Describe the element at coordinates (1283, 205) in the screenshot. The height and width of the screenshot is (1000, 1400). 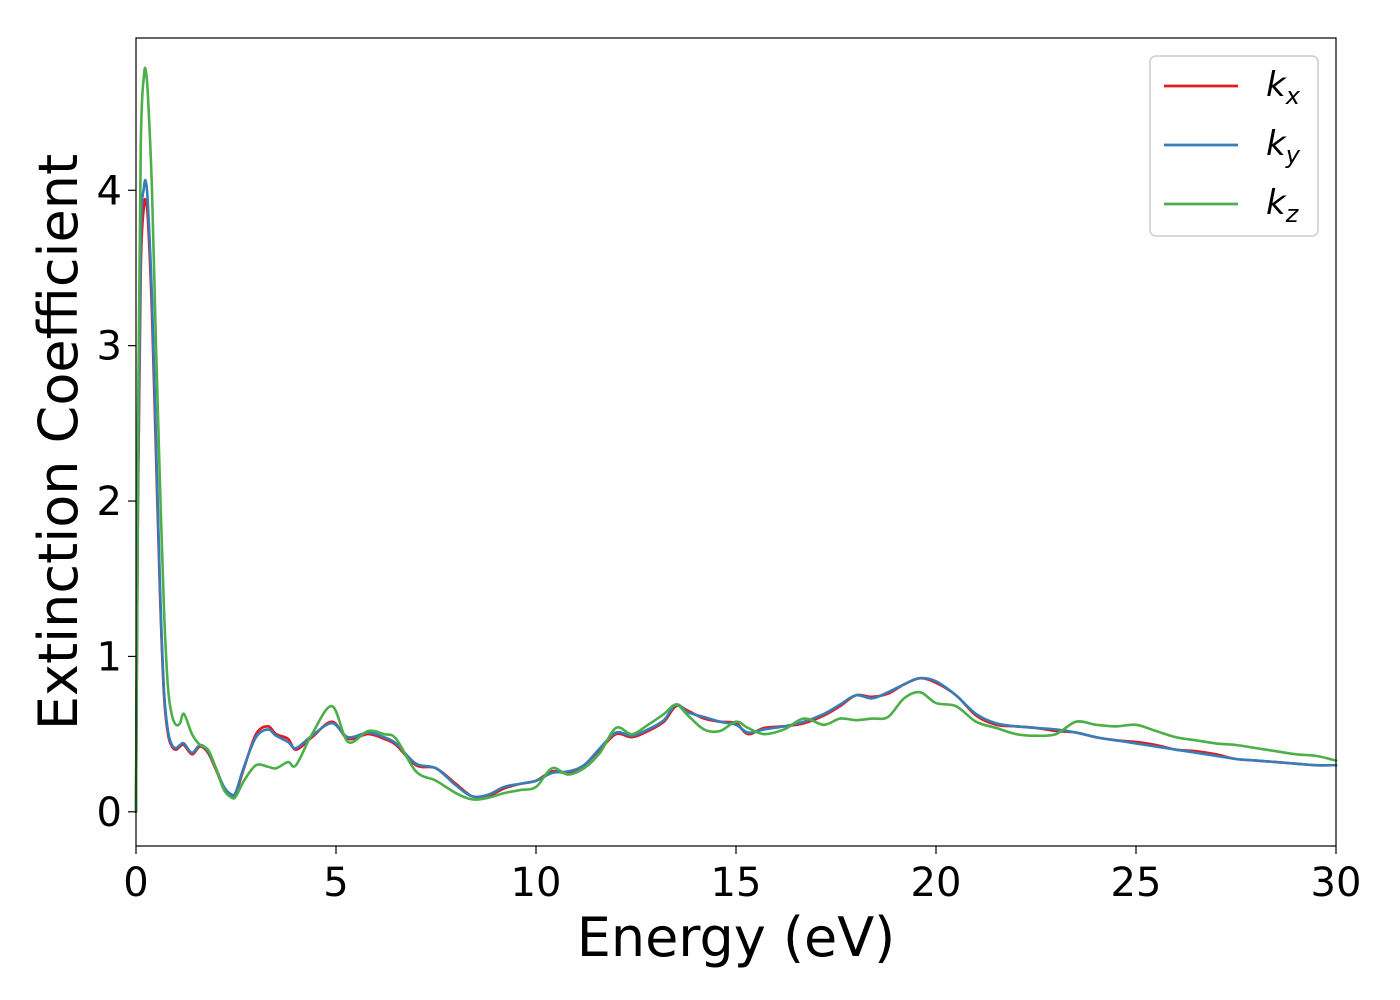
I see `legend-label-z: kz` at that location.